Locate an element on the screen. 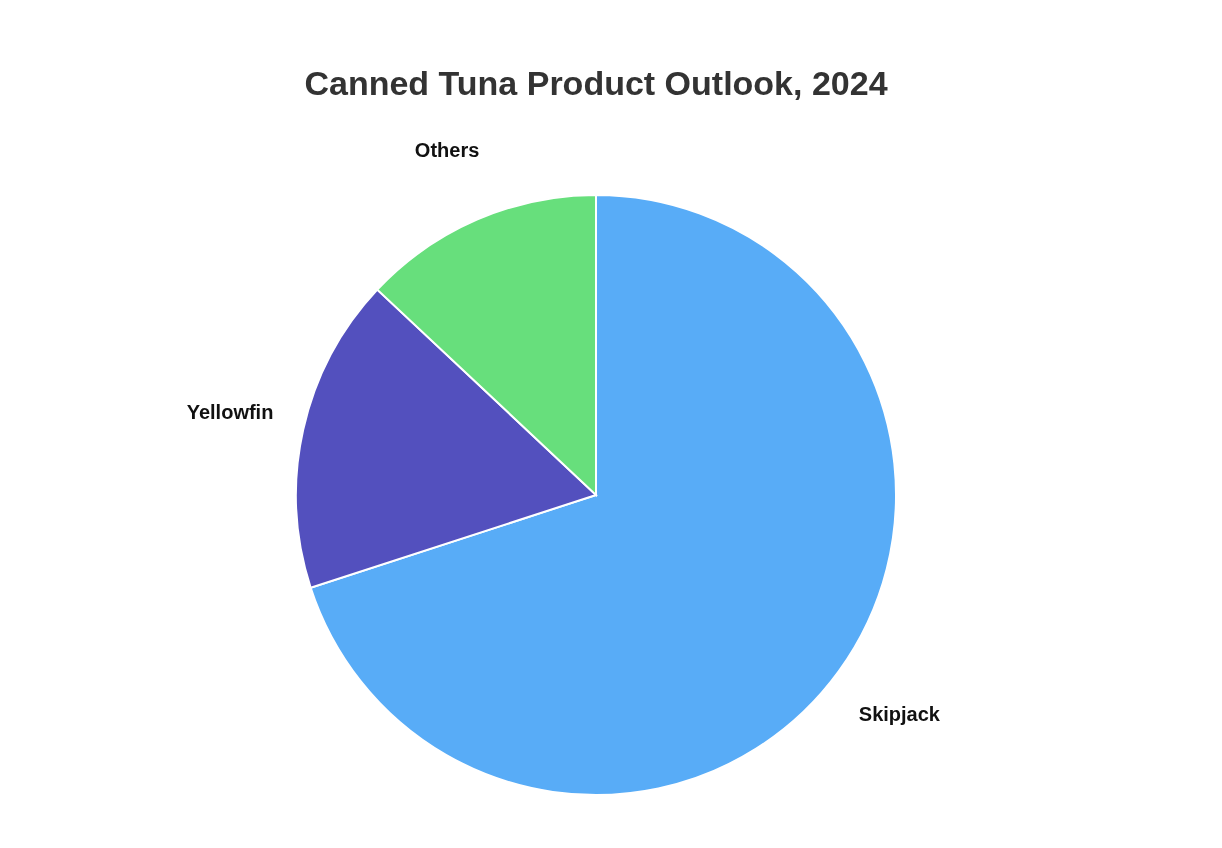 The image size is (1222, 848). chart-title: Canned Tuna Product Outlook, 2024 is located at coordinates (596, 83).